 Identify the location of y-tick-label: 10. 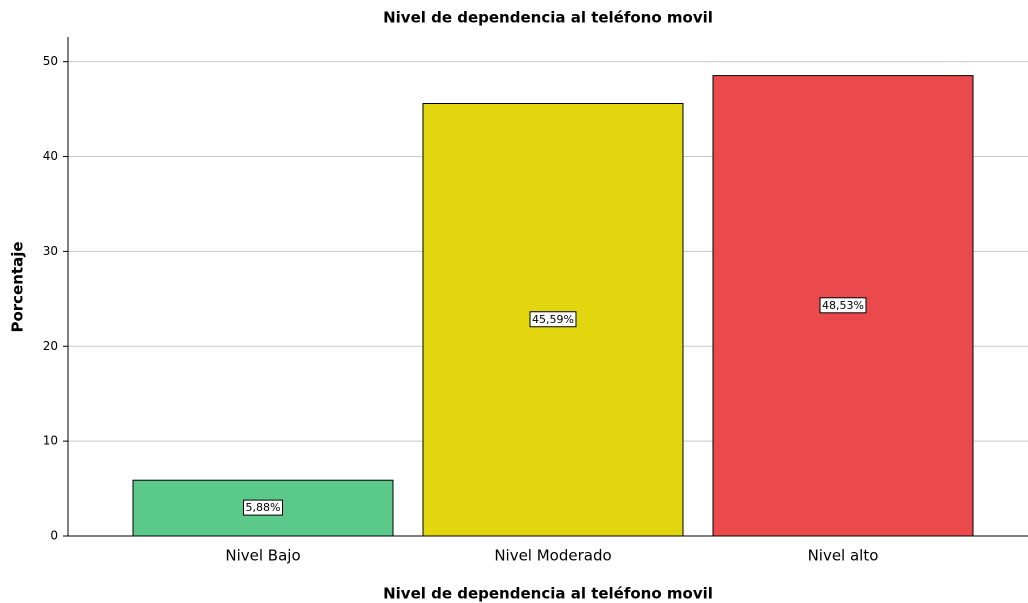
(50, 441).